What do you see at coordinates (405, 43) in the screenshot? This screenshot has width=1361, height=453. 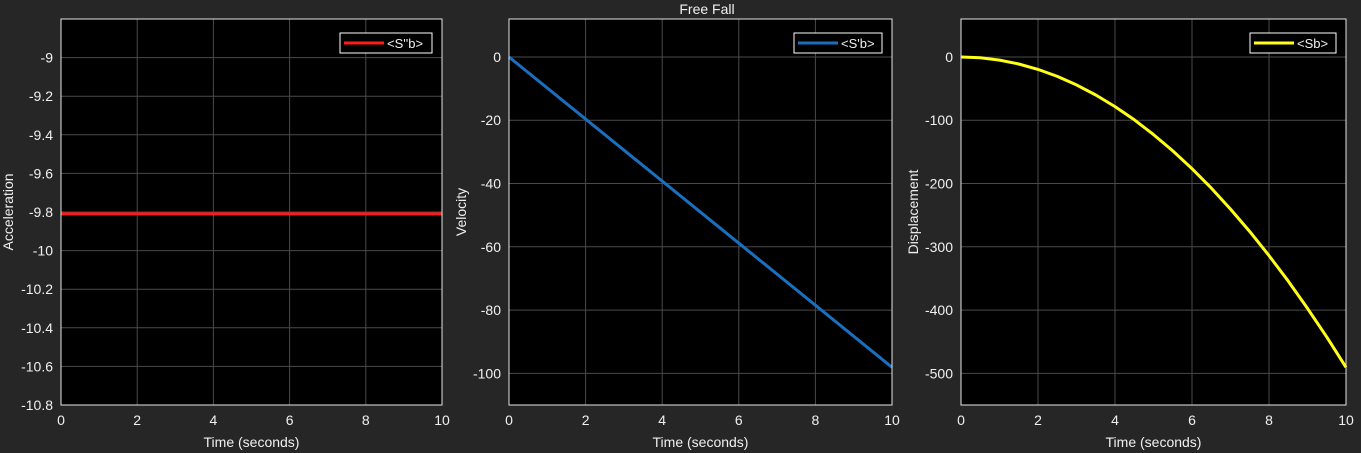 I see `legend-label: <S''b>` at bounding box center [405, 43].